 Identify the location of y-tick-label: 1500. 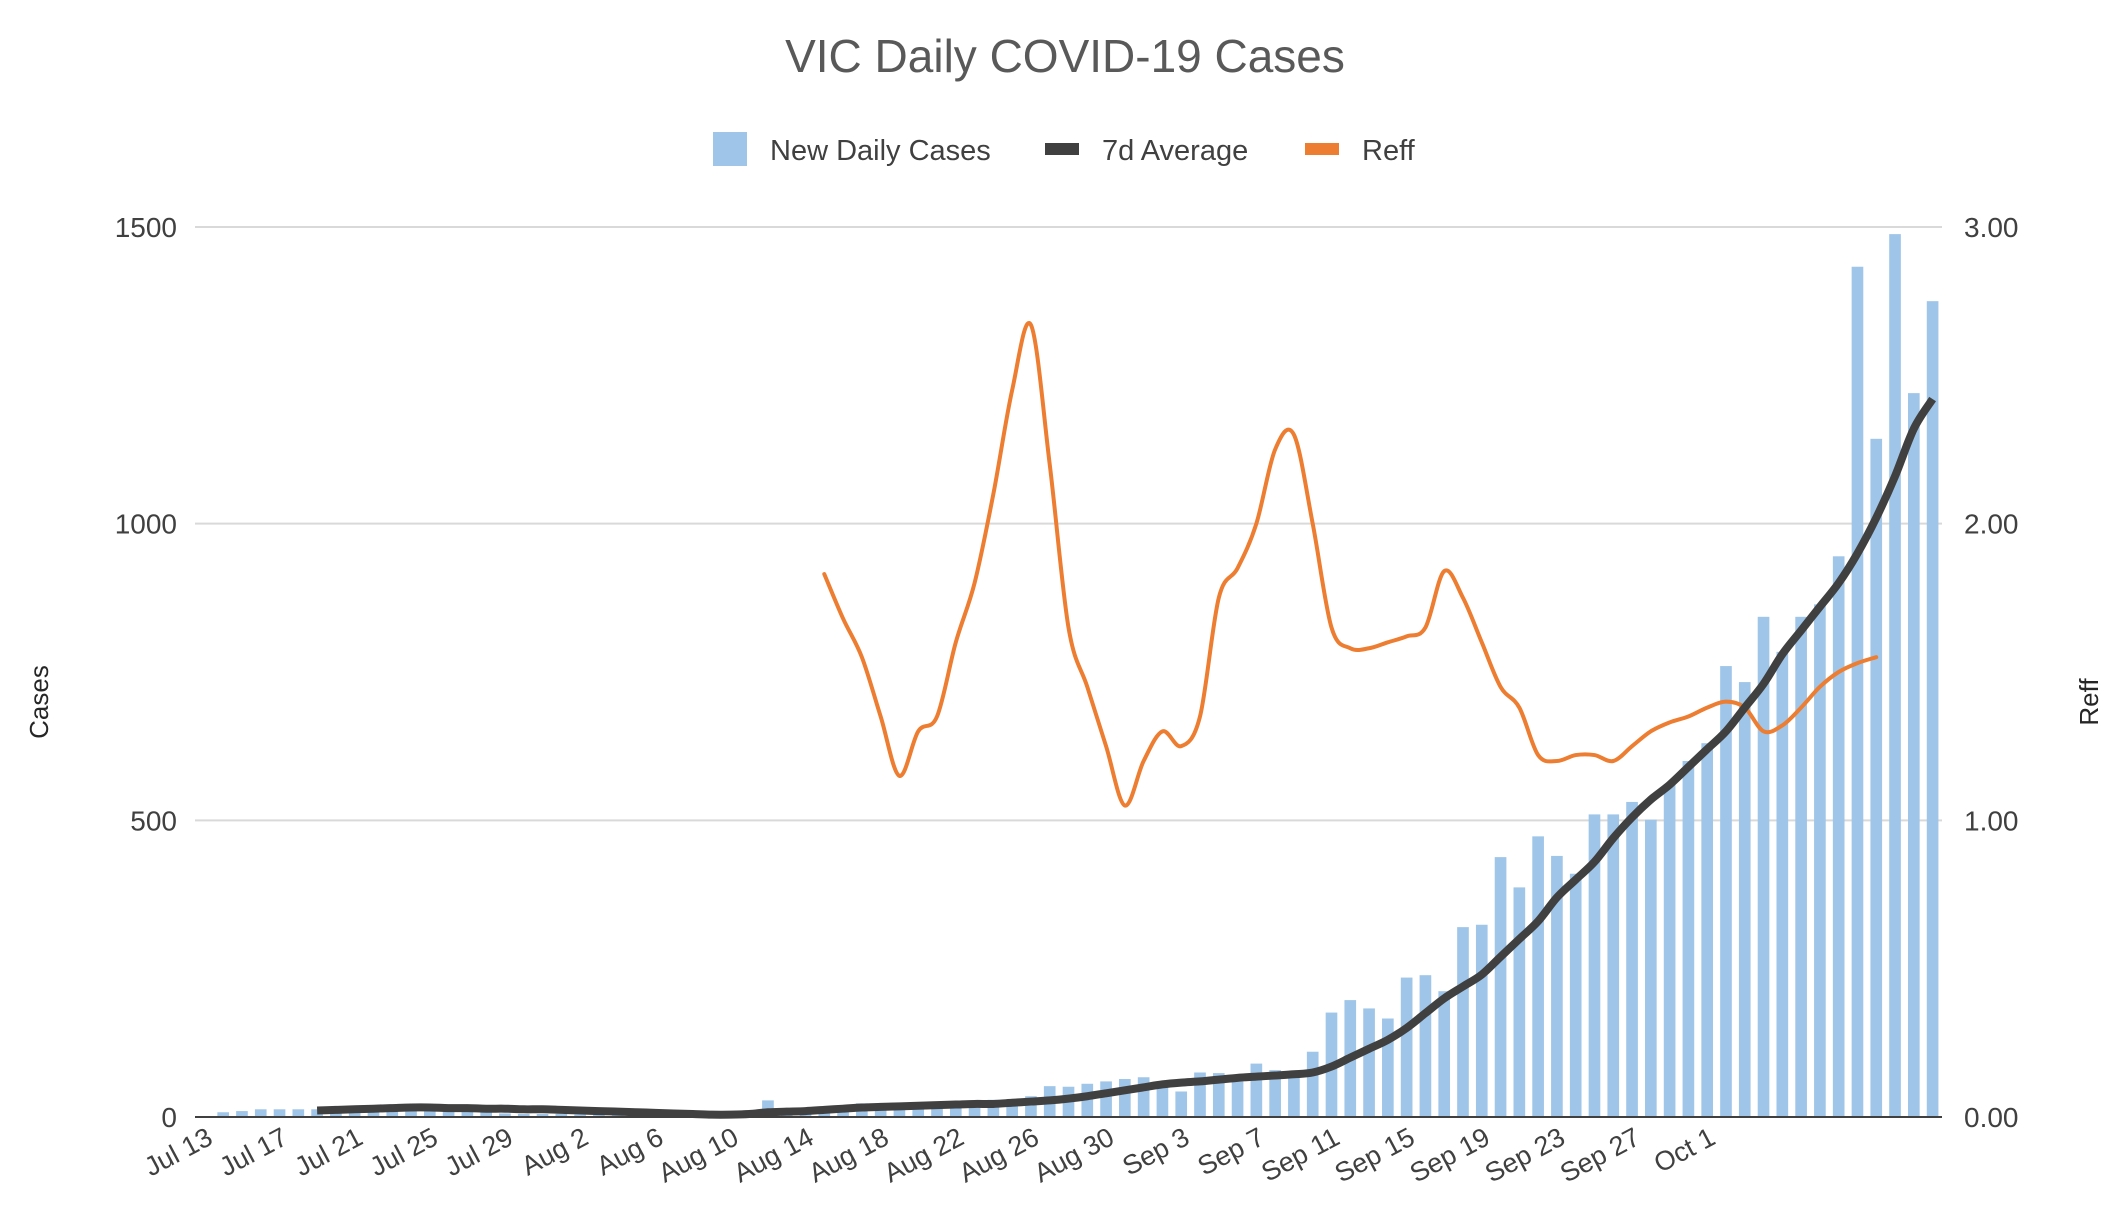
(146, 227).